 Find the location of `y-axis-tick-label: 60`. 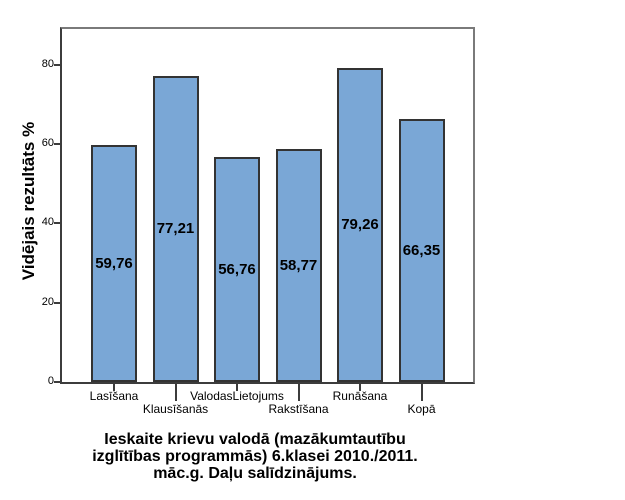

y-axis-tick-label: 60 is located at coordinates (47, 143).